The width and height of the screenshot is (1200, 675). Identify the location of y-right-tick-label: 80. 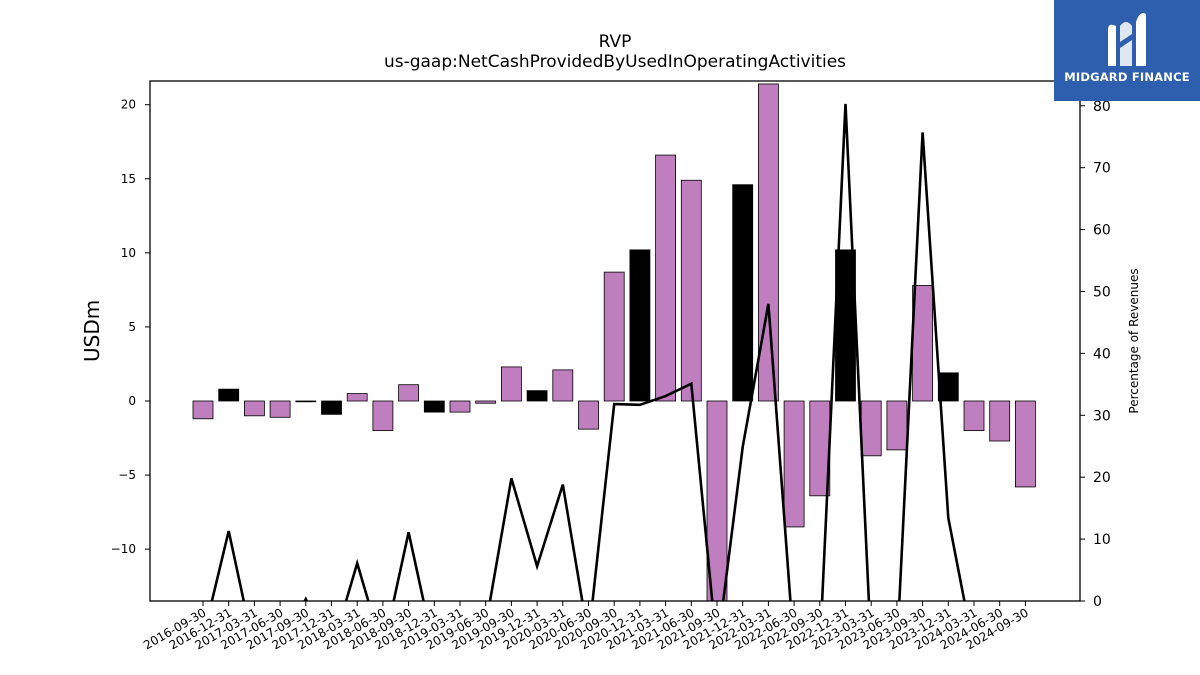
(1102, 107).